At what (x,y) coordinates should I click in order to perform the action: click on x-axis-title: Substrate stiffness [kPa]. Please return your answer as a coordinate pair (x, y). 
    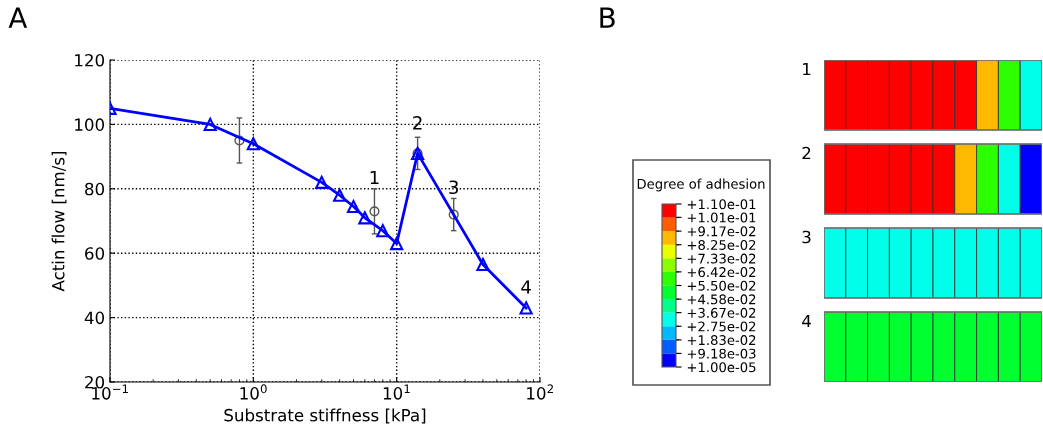
    Looking at the image, I should click on (325, 416).